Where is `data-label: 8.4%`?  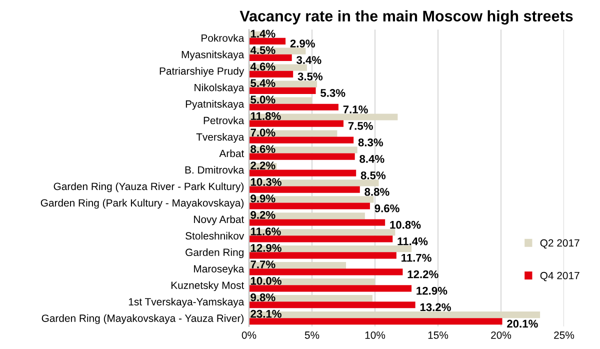
data-label: 8.4% is located at coordinates (372, 158).